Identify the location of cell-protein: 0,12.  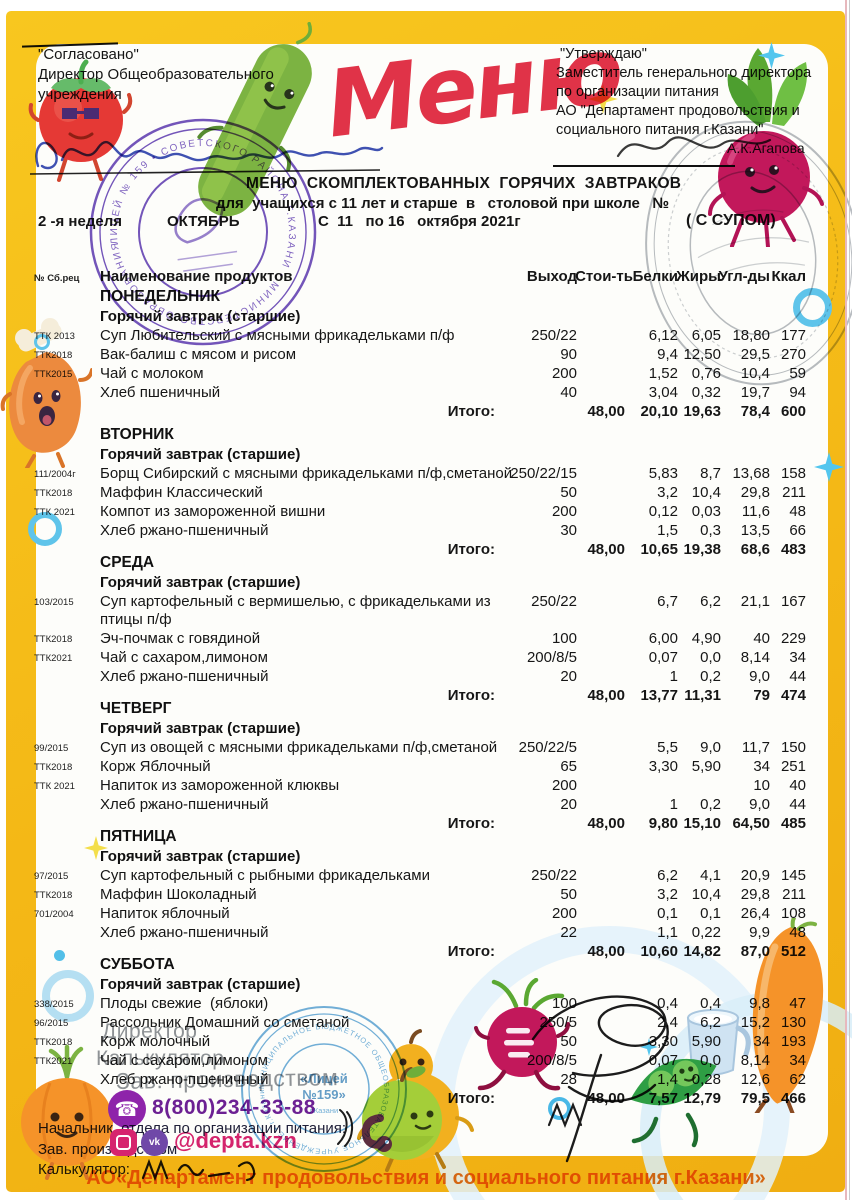
(663, 511).